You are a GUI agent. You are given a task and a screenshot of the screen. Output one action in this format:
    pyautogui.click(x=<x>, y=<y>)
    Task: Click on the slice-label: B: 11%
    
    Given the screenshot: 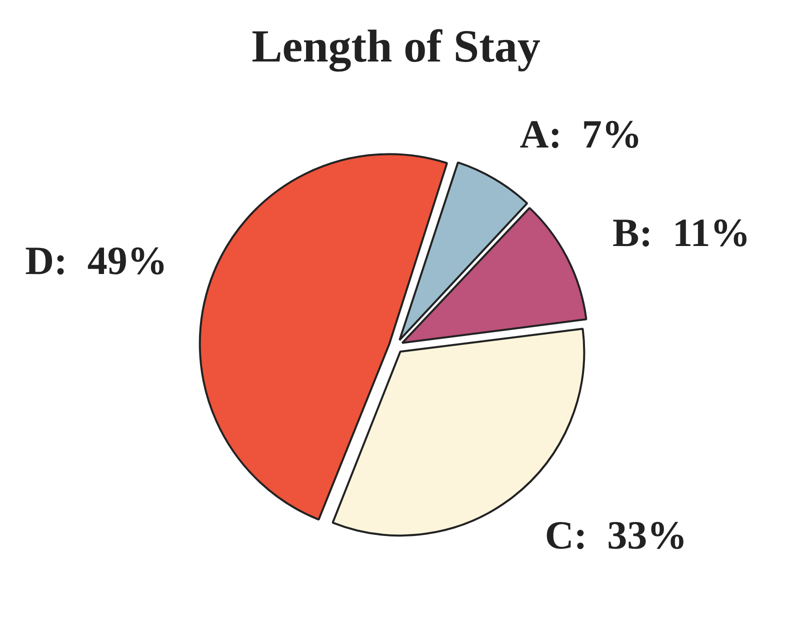 What is the action you would take?
    pyautogui.click(x=681, y=233)
    